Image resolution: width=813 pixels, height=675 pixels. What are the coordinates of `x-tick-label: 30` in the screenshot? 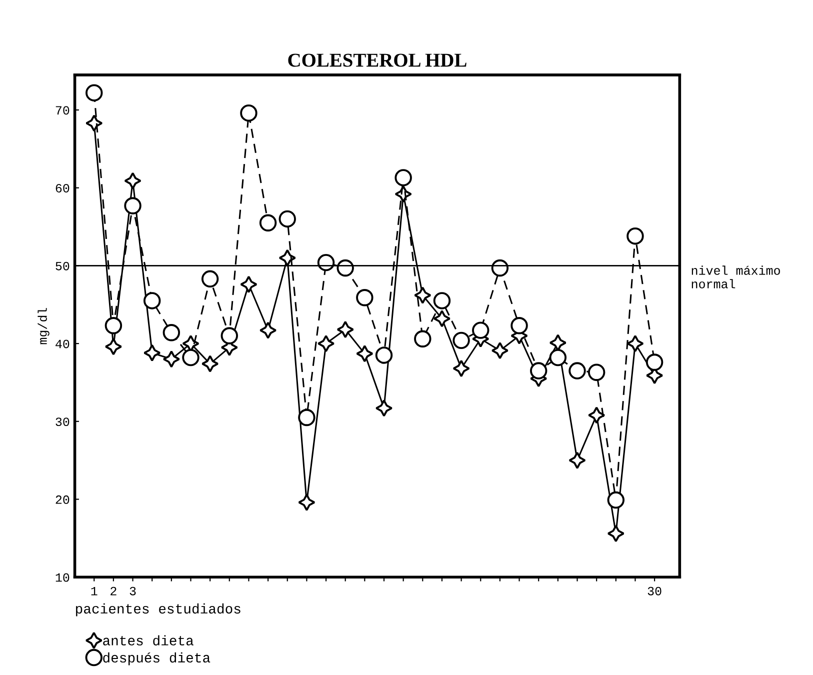 It's located at (655, 591).